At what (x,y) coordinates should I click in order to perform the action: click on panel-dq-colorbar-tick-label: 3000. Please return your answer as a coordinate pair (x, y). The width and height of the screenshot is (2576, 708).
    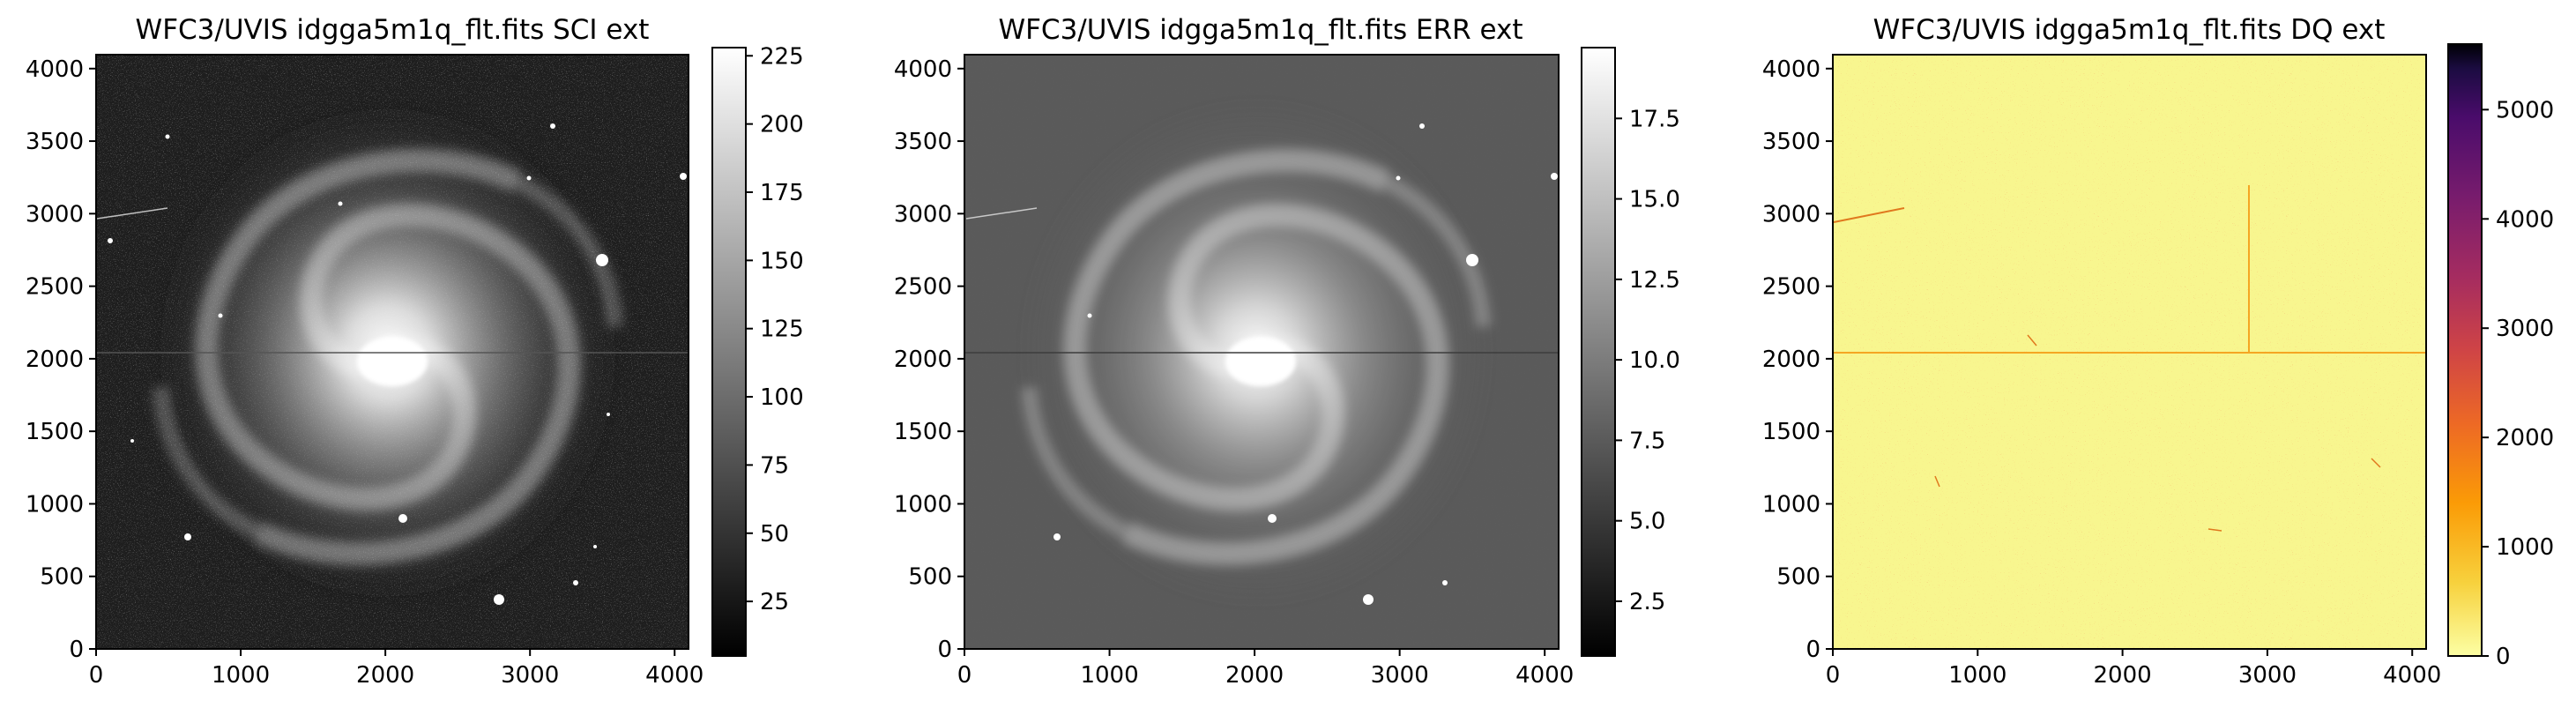
    Looking at the image, I should click on (2525, 329).